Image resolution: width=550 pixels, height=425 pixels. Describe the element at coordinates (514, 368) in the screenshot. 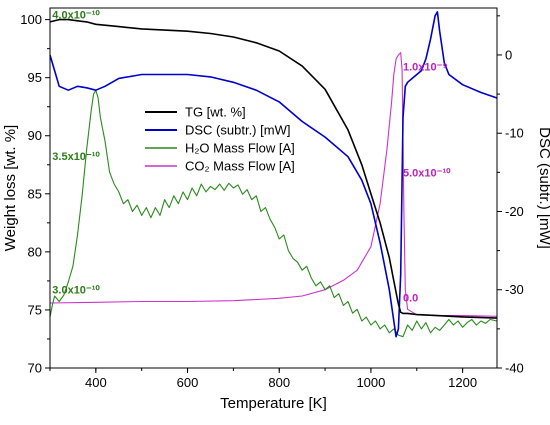

I see `y-right-tick-label: -40` at that location.